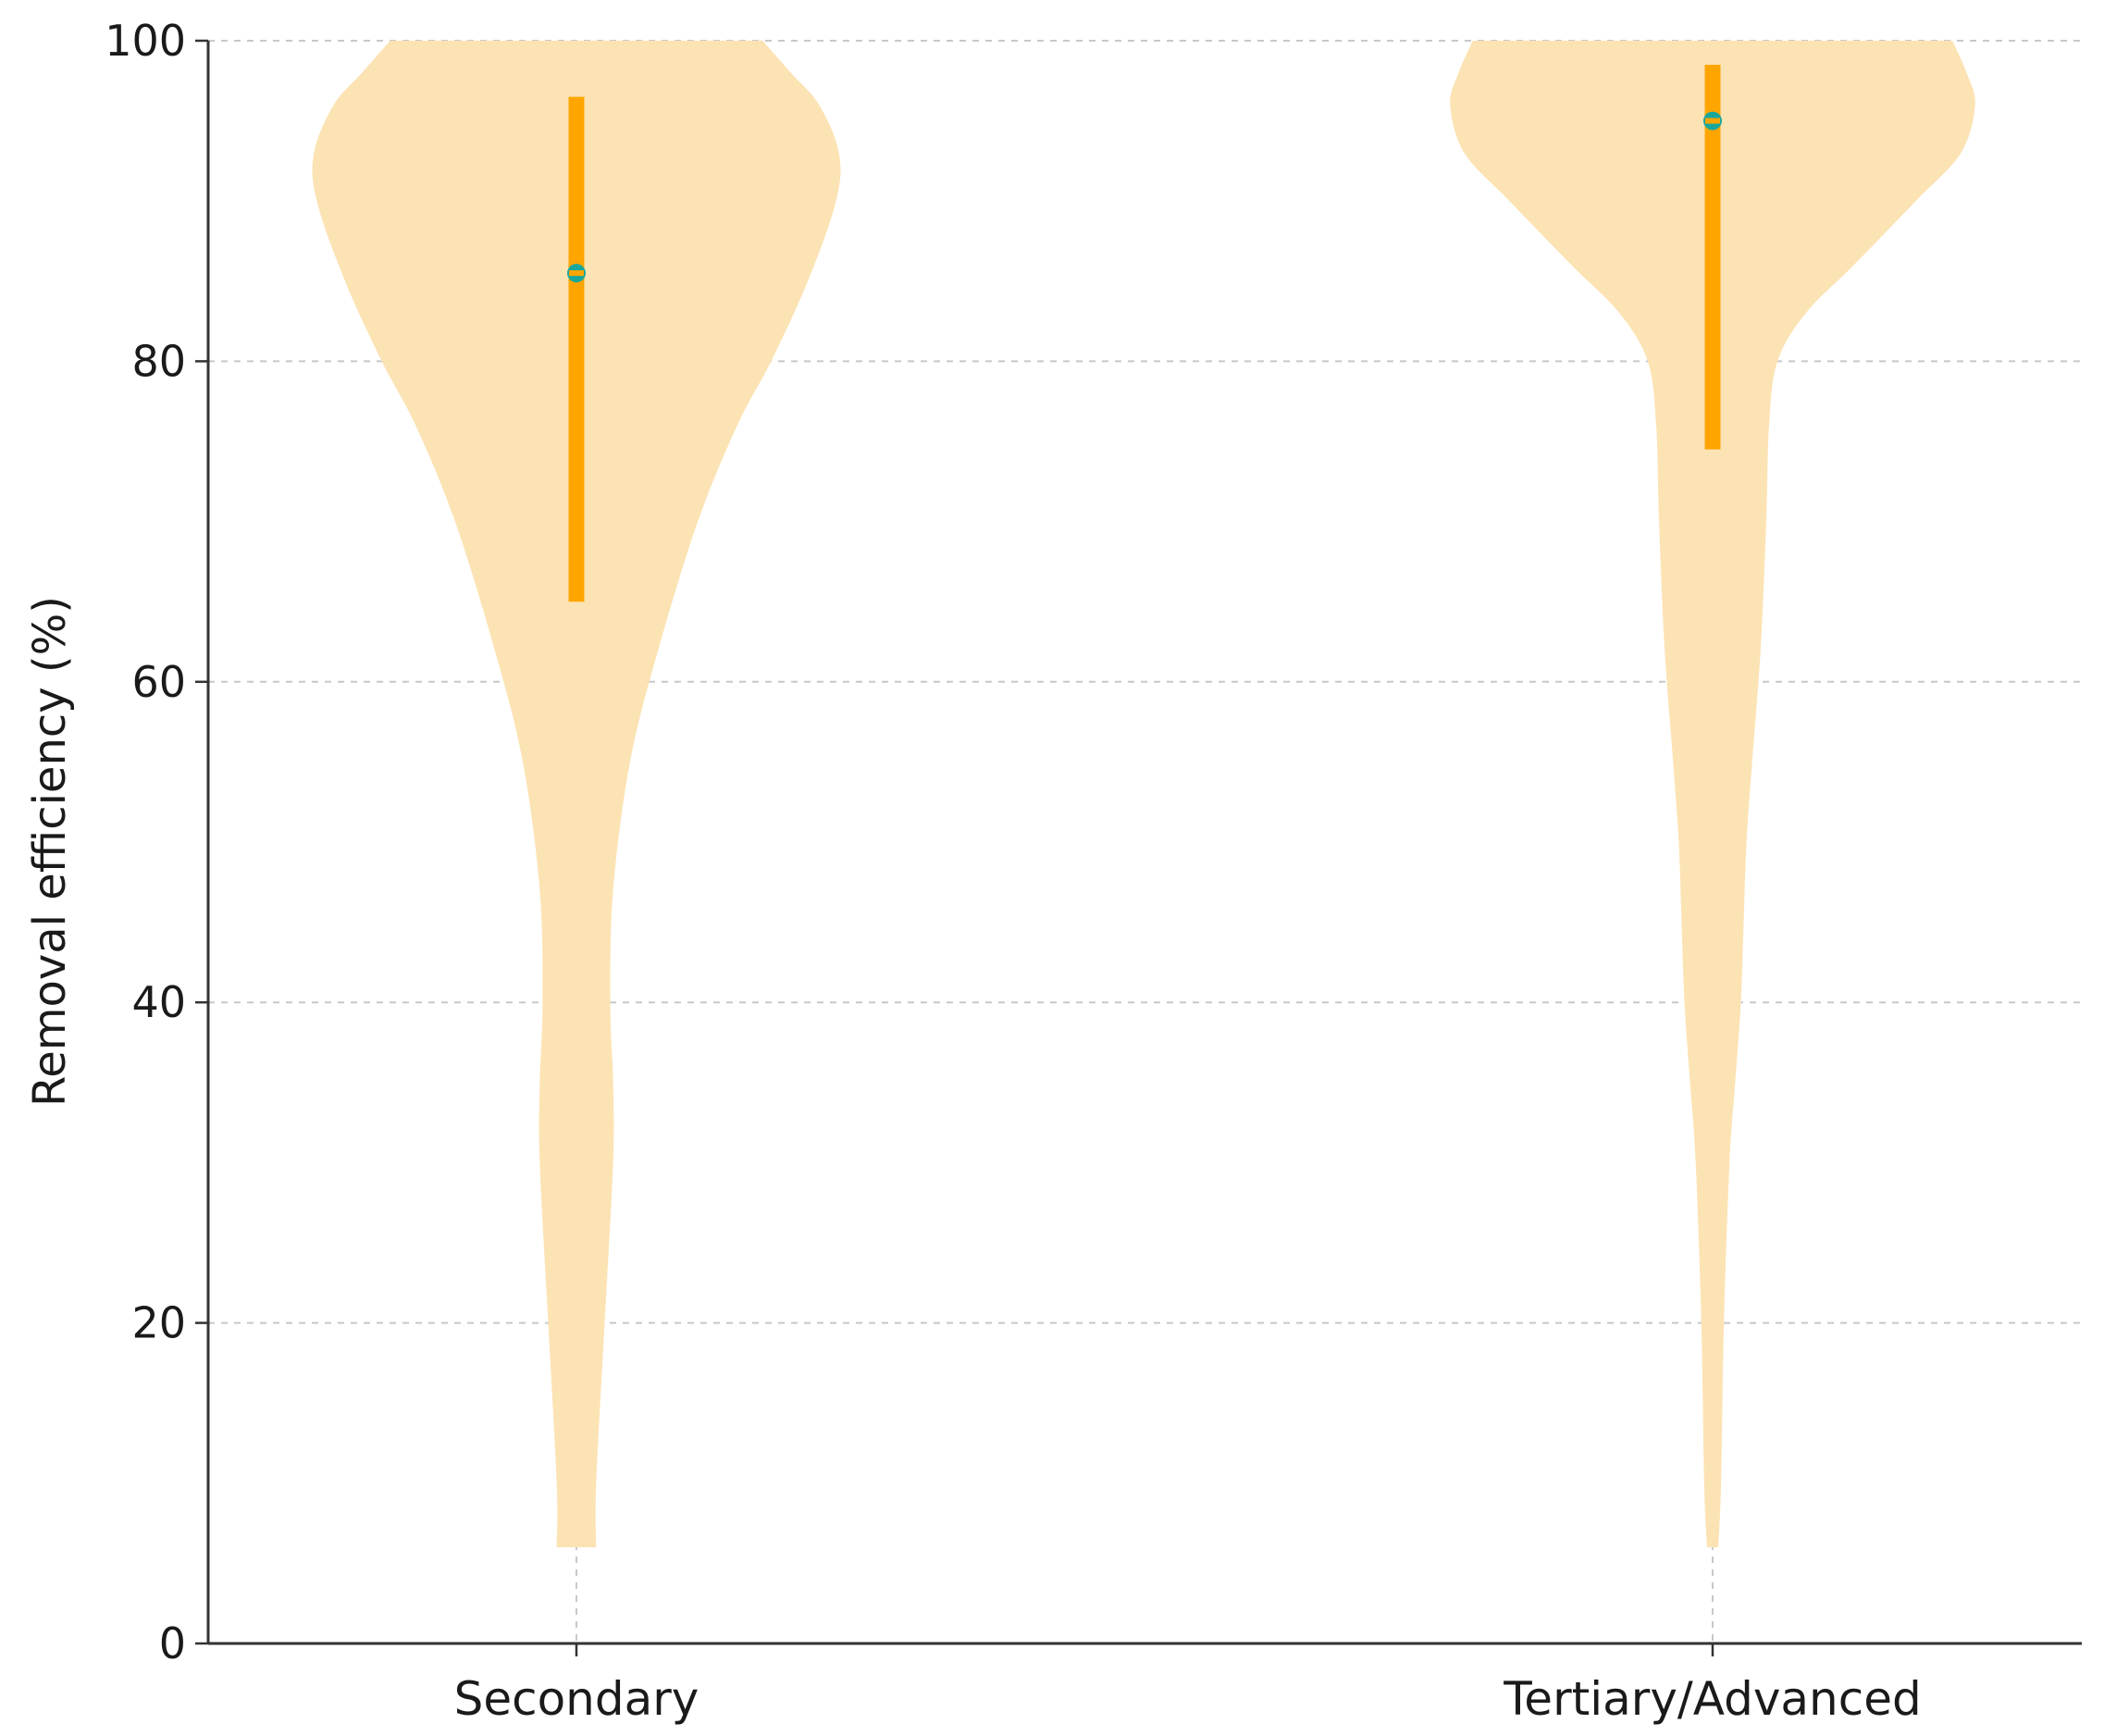  Describe the element at coordinates (158, 682) in the screenshot. I see `y-tick-label: 60` at that location.